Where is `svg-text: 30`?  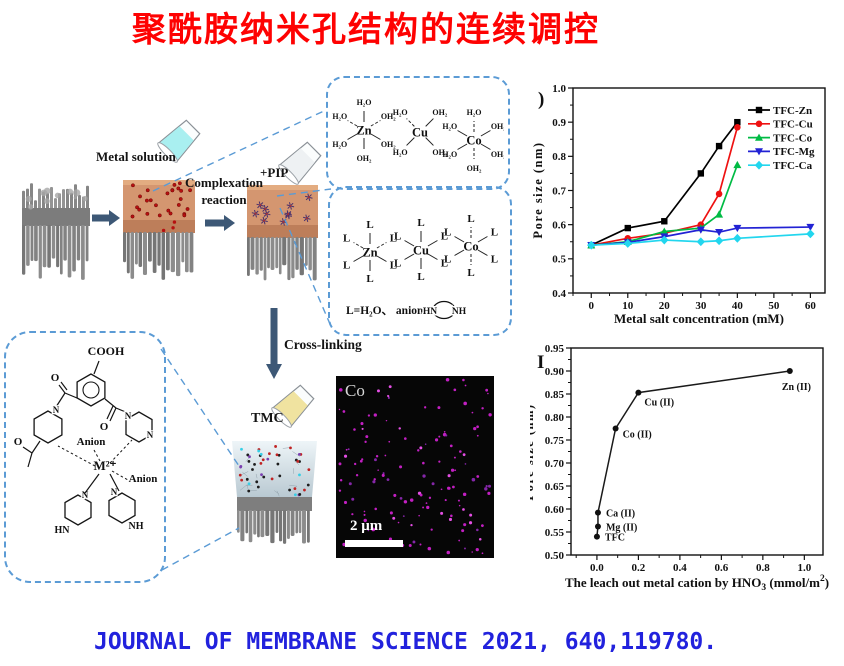
svg-text: 30 is located at coordinates (701, 306).